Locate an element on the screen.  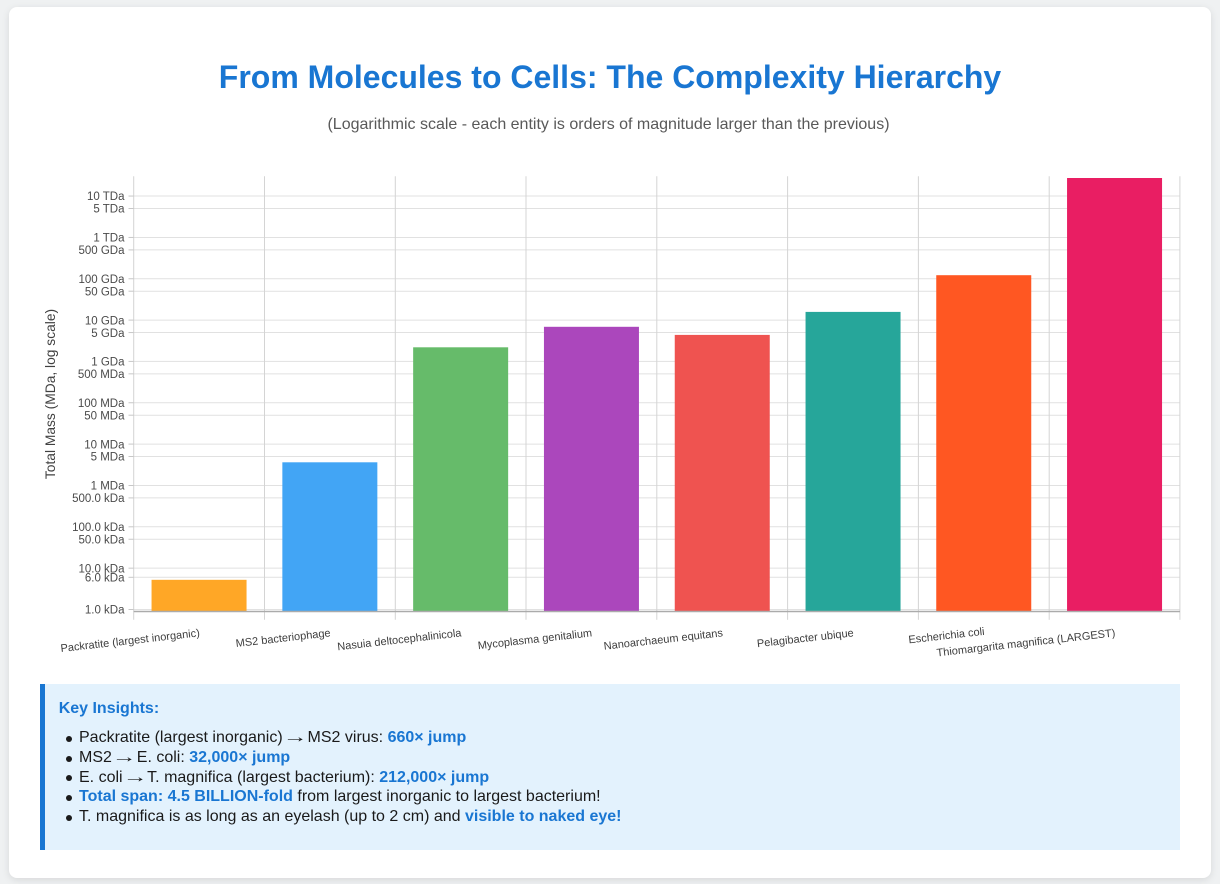
svg-text: 5 MDa is located at coordinates (108, 458).